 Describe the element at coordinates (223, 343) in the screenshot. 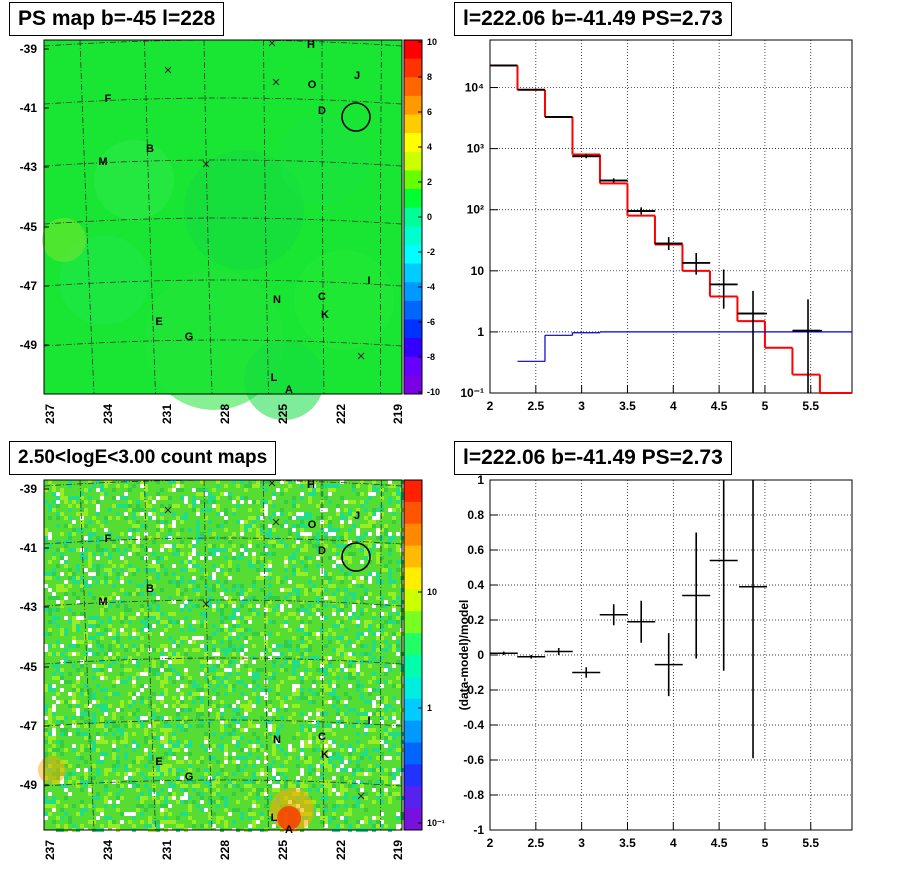

I see `map-grid-line` at that location.